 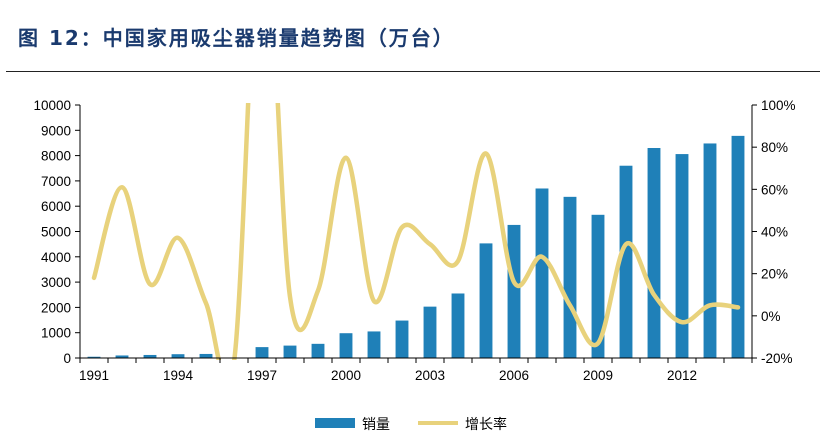 I want to click on x-tick-label: 1991, so click(x=94, y=375).